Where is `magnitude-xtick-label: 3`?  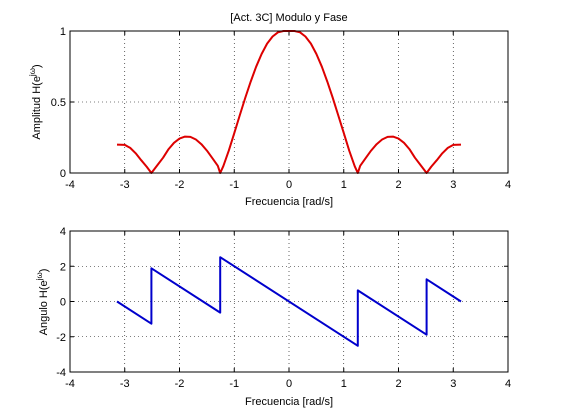
magnitude-xtick-label: 3 is located at coordinates (453, 185).